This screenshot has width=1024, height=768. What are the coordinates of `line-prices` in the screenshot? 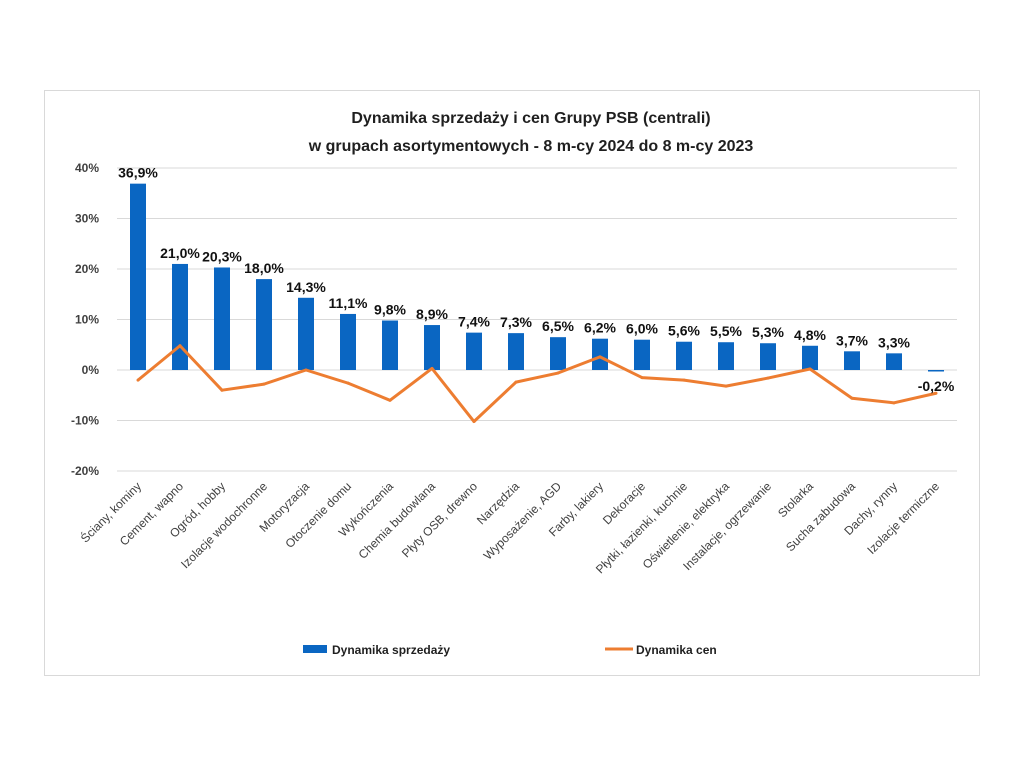 It's located at (537, 384).